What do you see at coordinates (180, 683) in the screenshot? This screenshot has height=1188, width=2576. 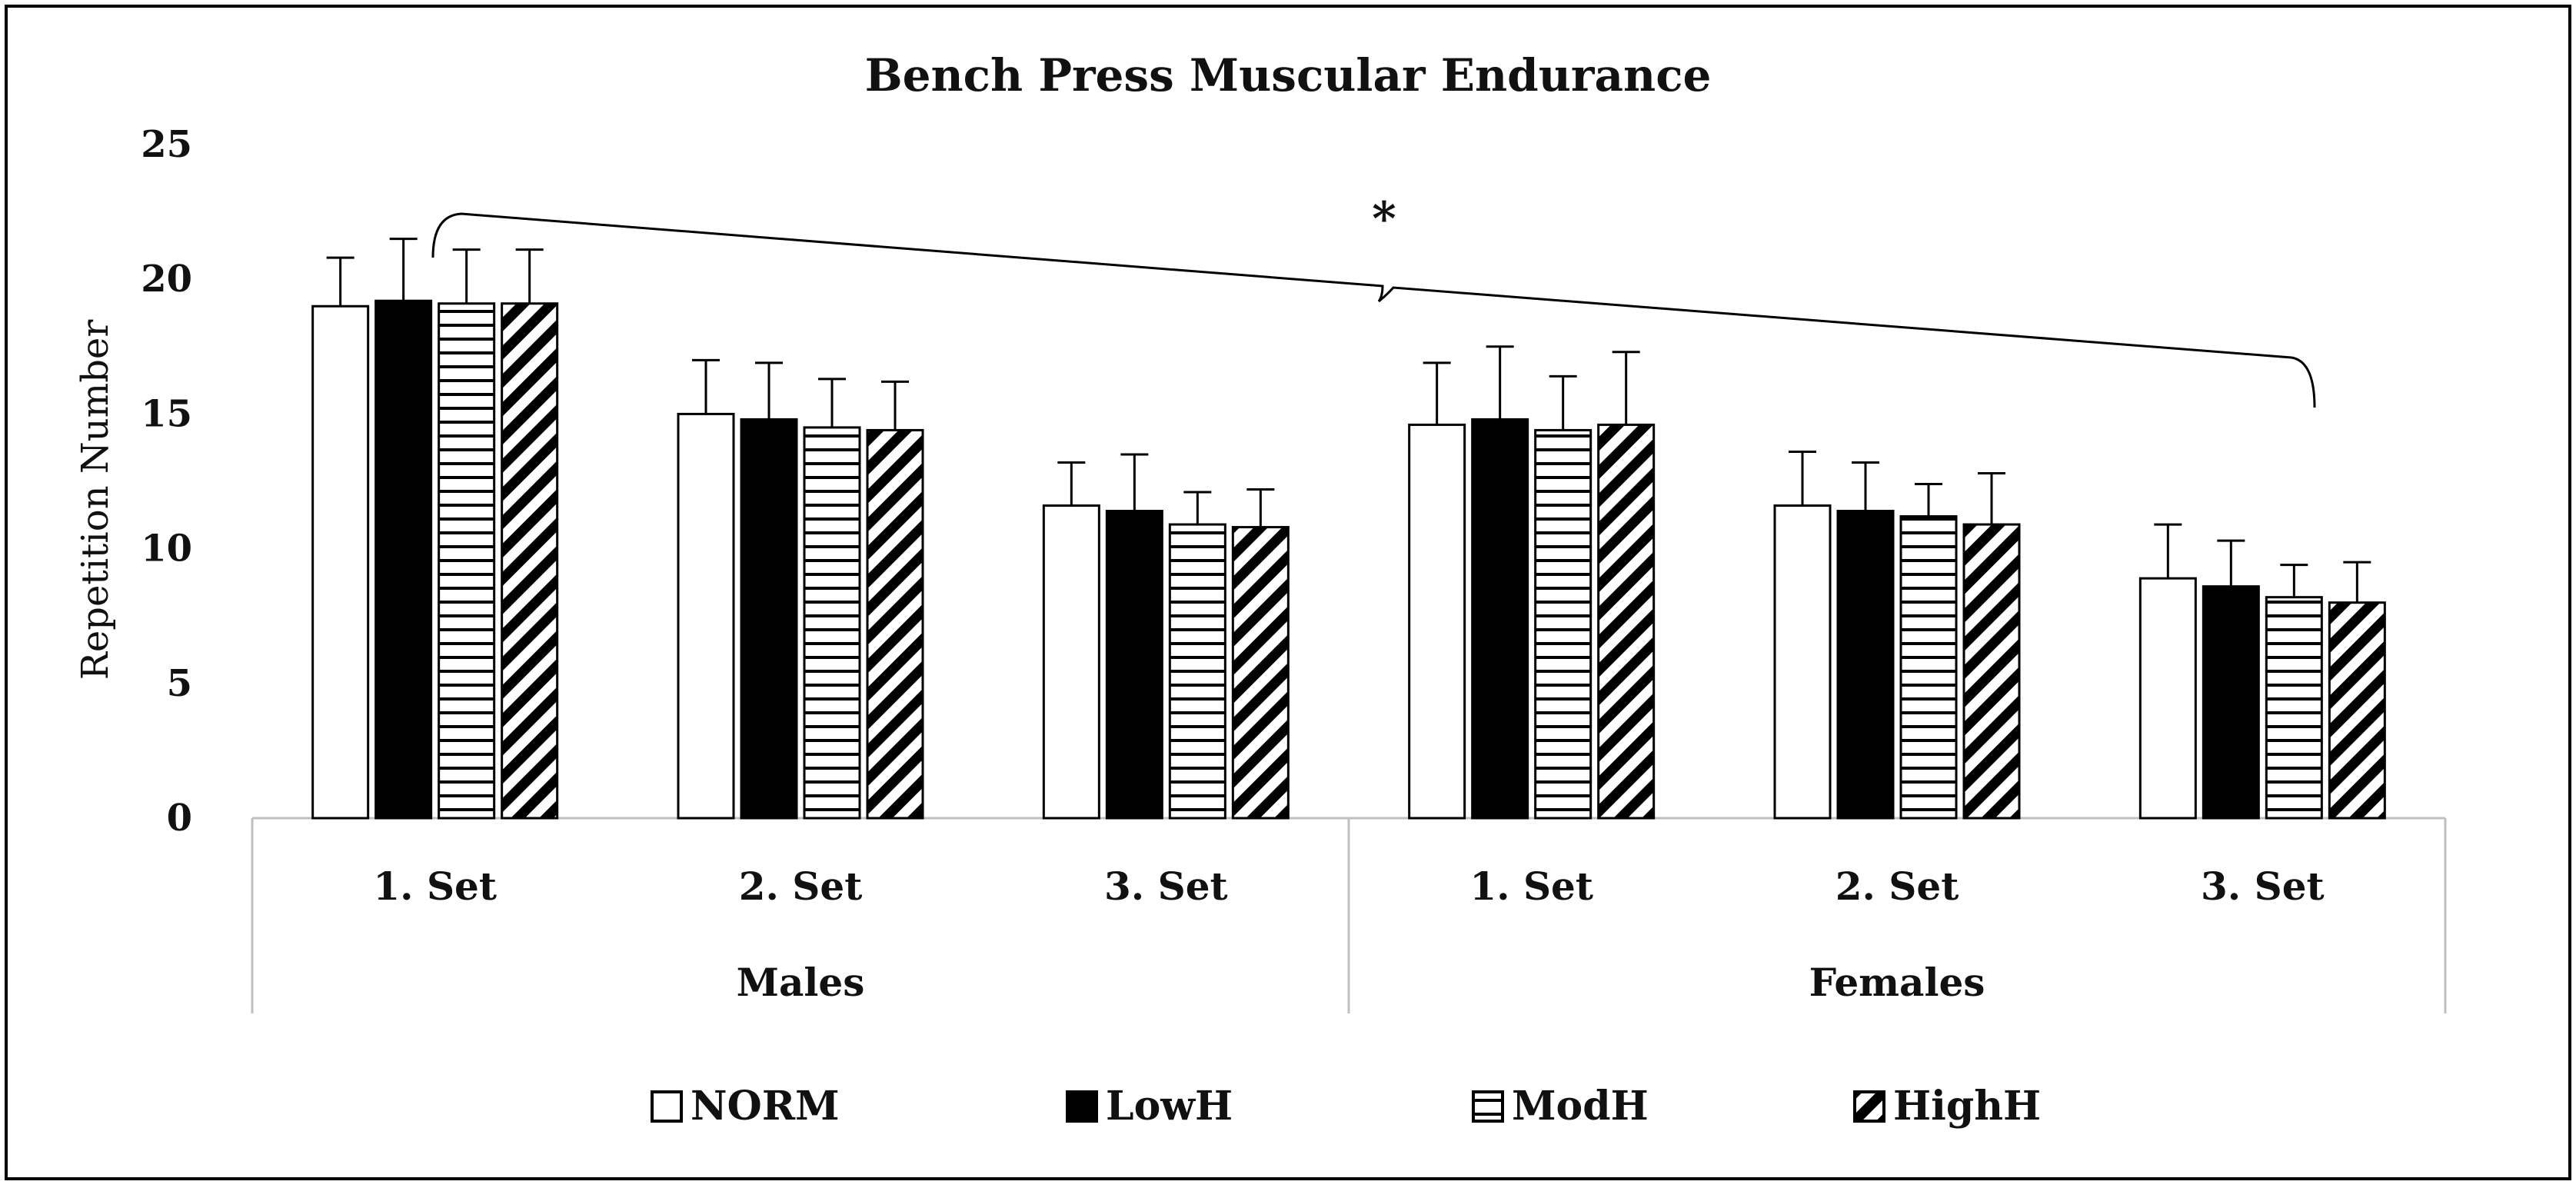 I see `y-tick-label: 5` at bounding box center [180, 683].